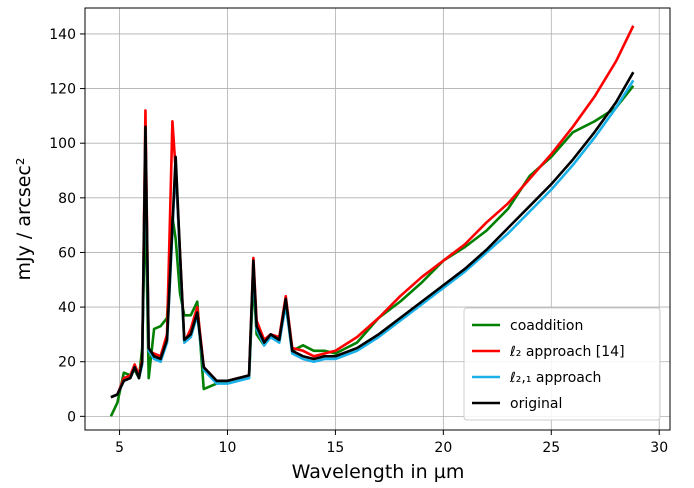 The width and height of the screenshot is (694, 488). What do you see at coordinates (119, 448) in the screenshot?
I see `x-tick-label: 5` at bounding box center [119, 448].